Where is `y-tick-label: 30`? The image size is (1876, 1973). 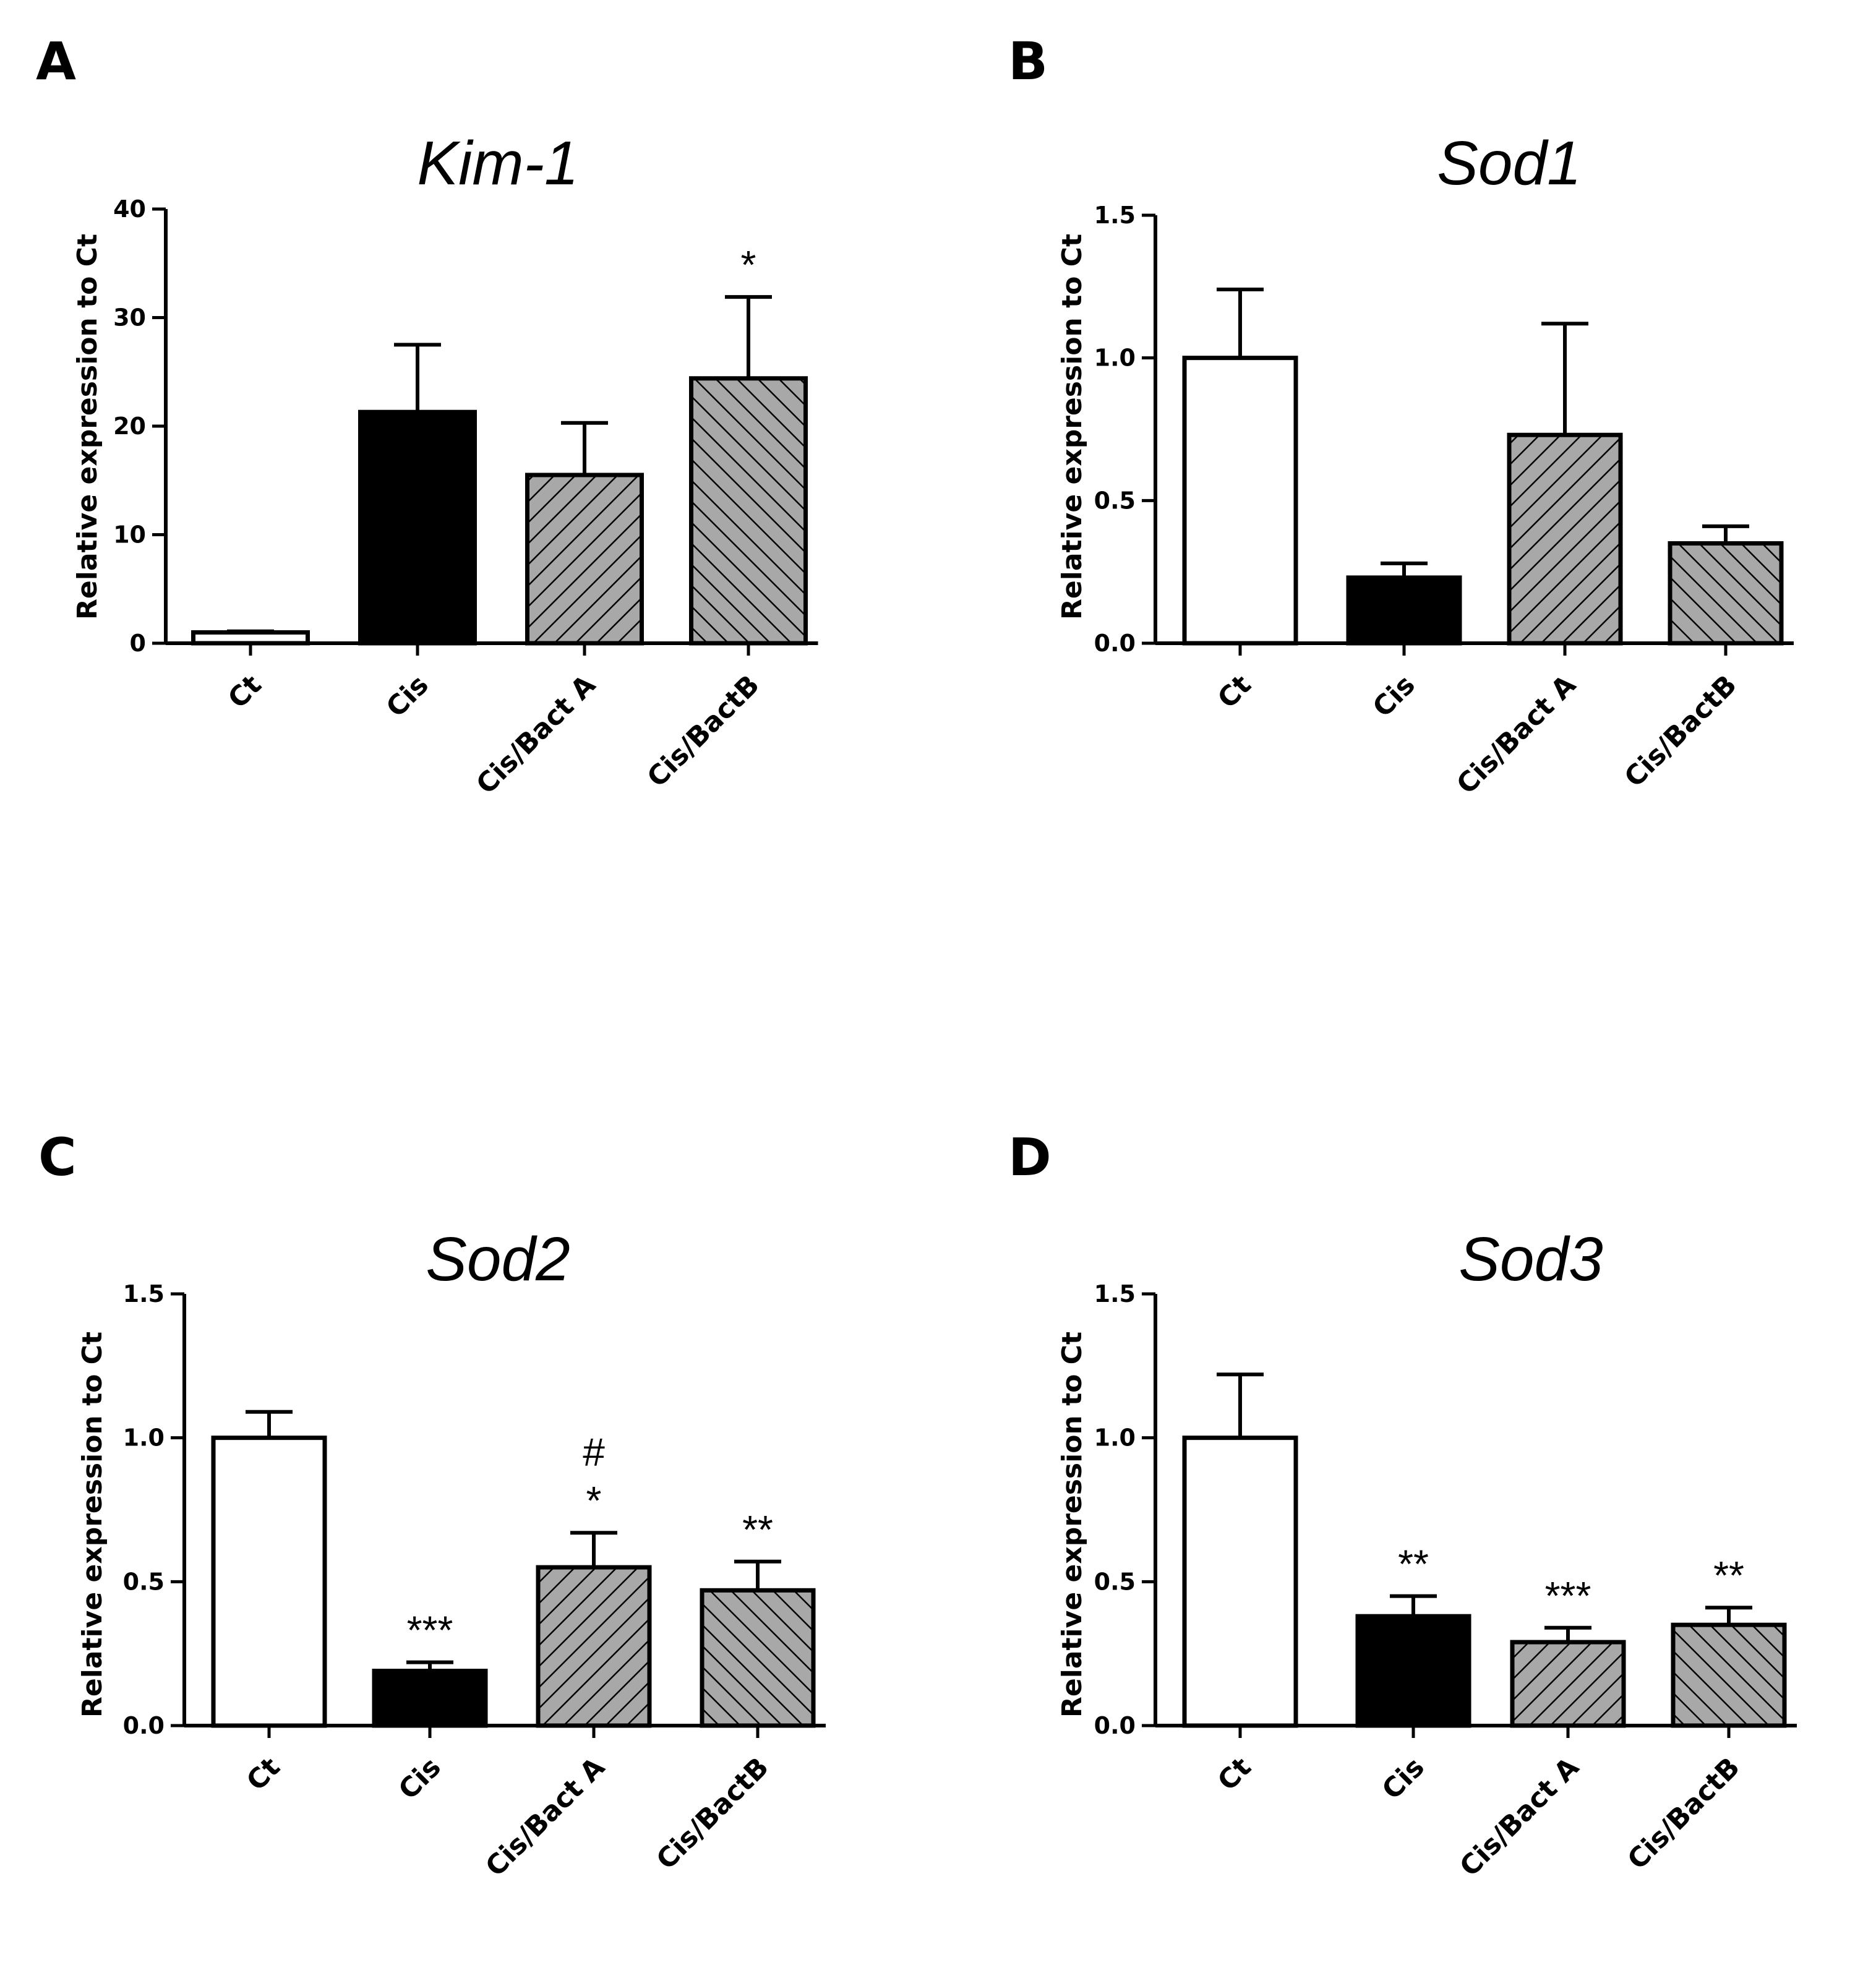
y-tick-label: 30 is located at coordinates (129, 318).